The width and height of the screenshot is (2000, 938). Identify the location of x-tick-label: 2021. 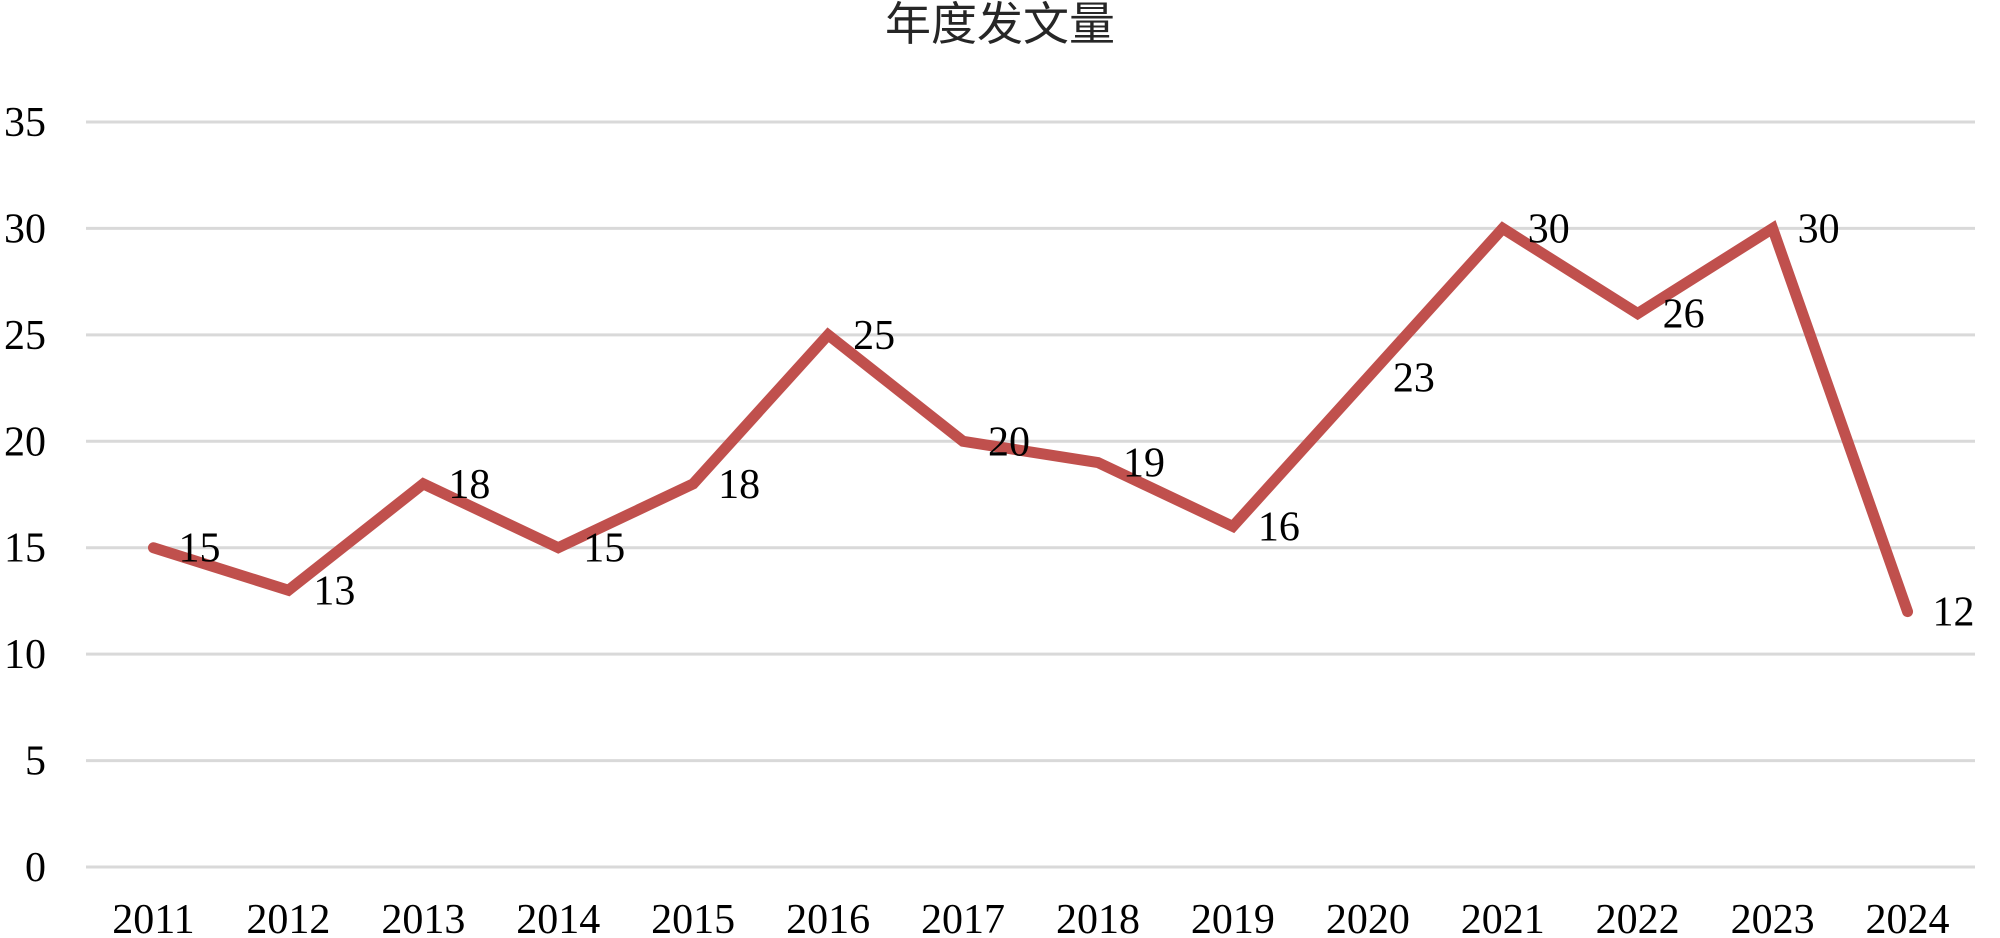
(1503, 917).